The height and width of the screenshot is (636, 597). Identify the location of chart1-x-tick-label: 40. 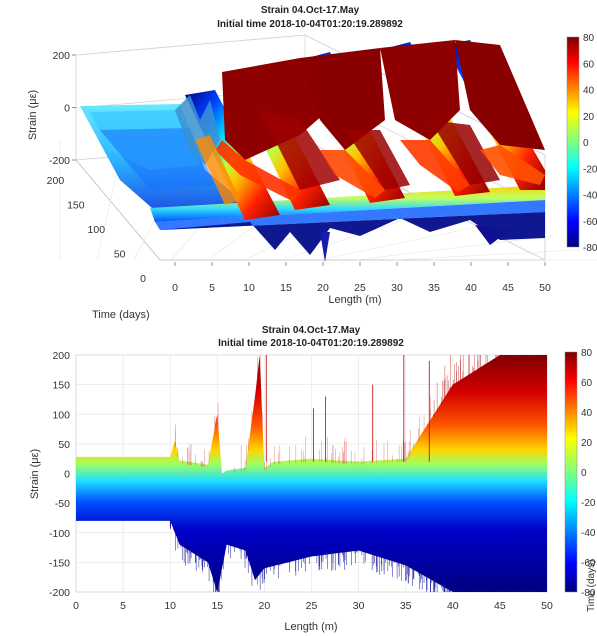
(471, 288).